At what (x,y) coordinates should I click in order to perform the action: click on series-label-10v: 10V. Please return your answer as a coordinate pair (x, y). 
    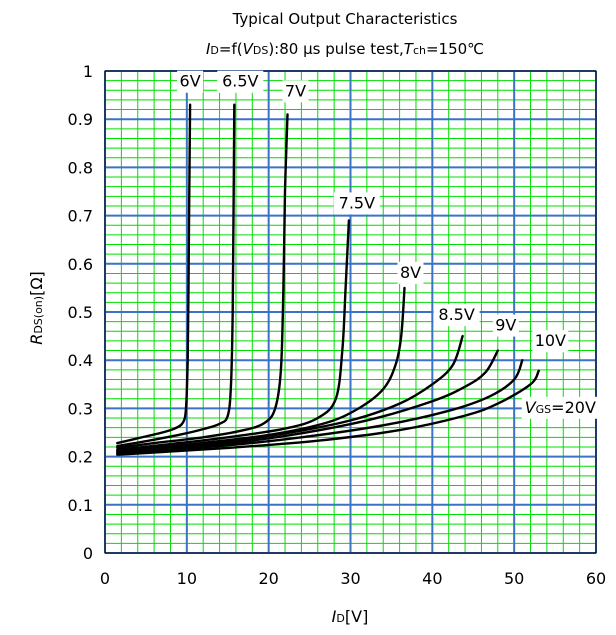
    Looking at the image, I should click on (550, 341).